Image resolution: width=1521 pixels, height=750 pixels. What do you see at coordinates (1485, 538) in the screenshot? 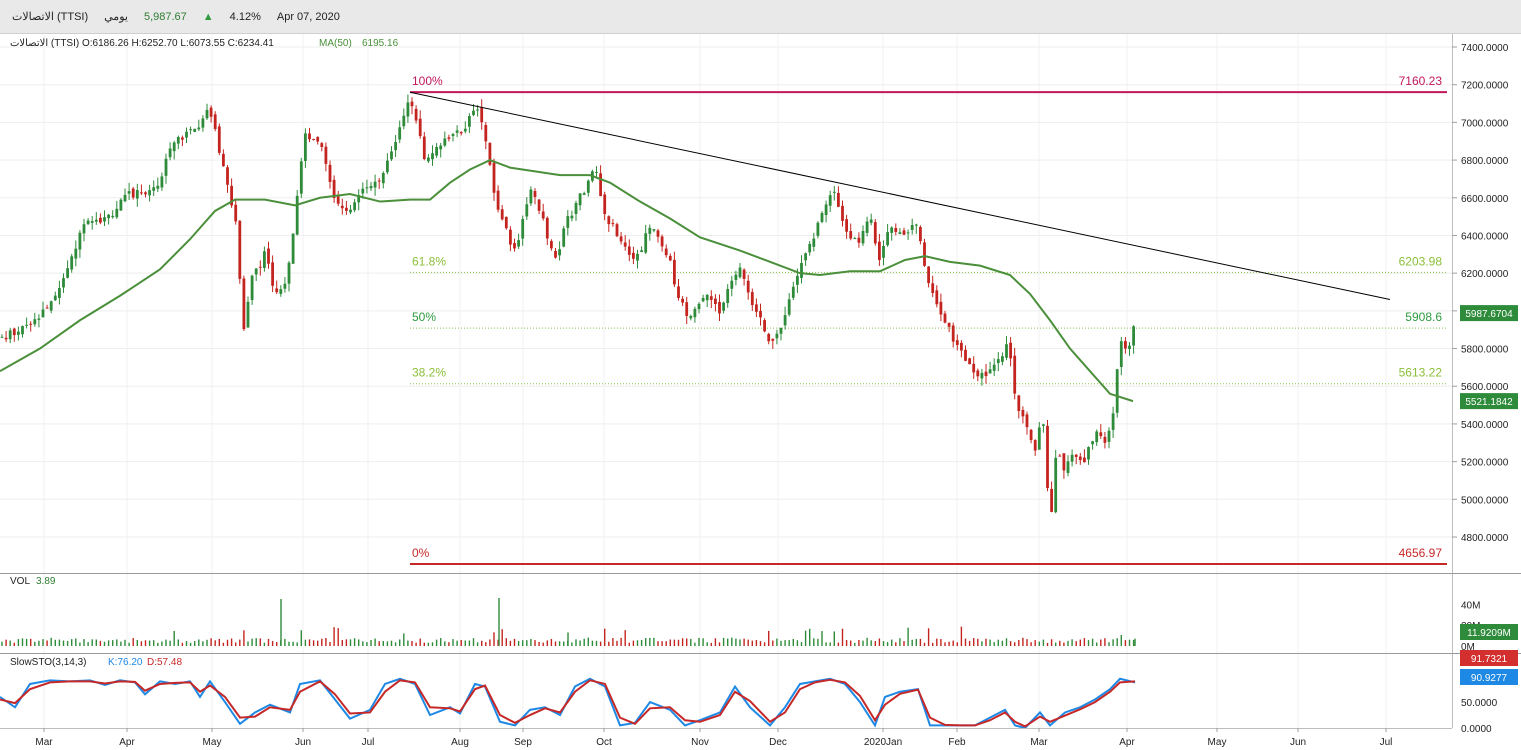
I see `price-tick-label: 4800.0000` at bounding box center [1485, 538].